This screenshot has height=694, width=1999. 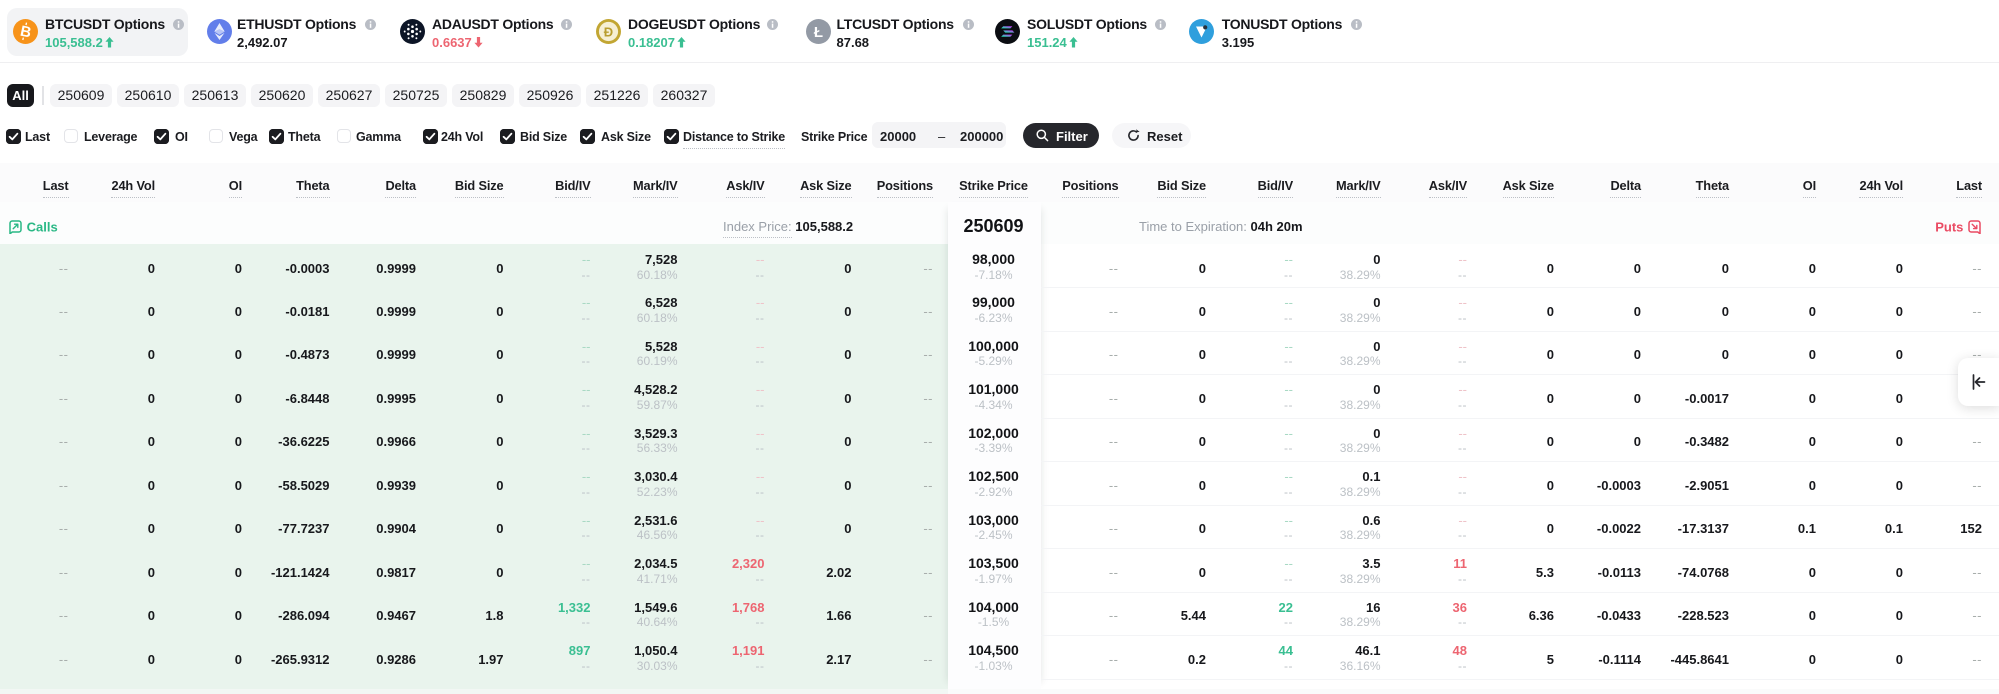 I want to click on svg-text: Ð, so click(x=608, y=31).